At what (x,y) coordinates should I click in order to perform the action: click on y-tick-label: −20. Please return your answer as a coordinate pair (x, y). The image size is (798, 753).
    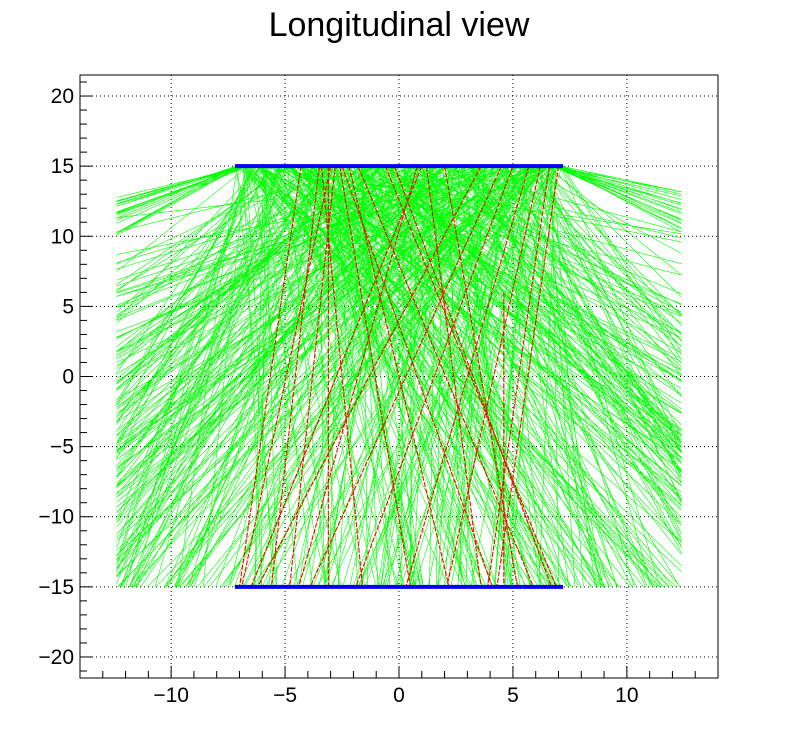
    Looking at the image, I should click on (56, 657).